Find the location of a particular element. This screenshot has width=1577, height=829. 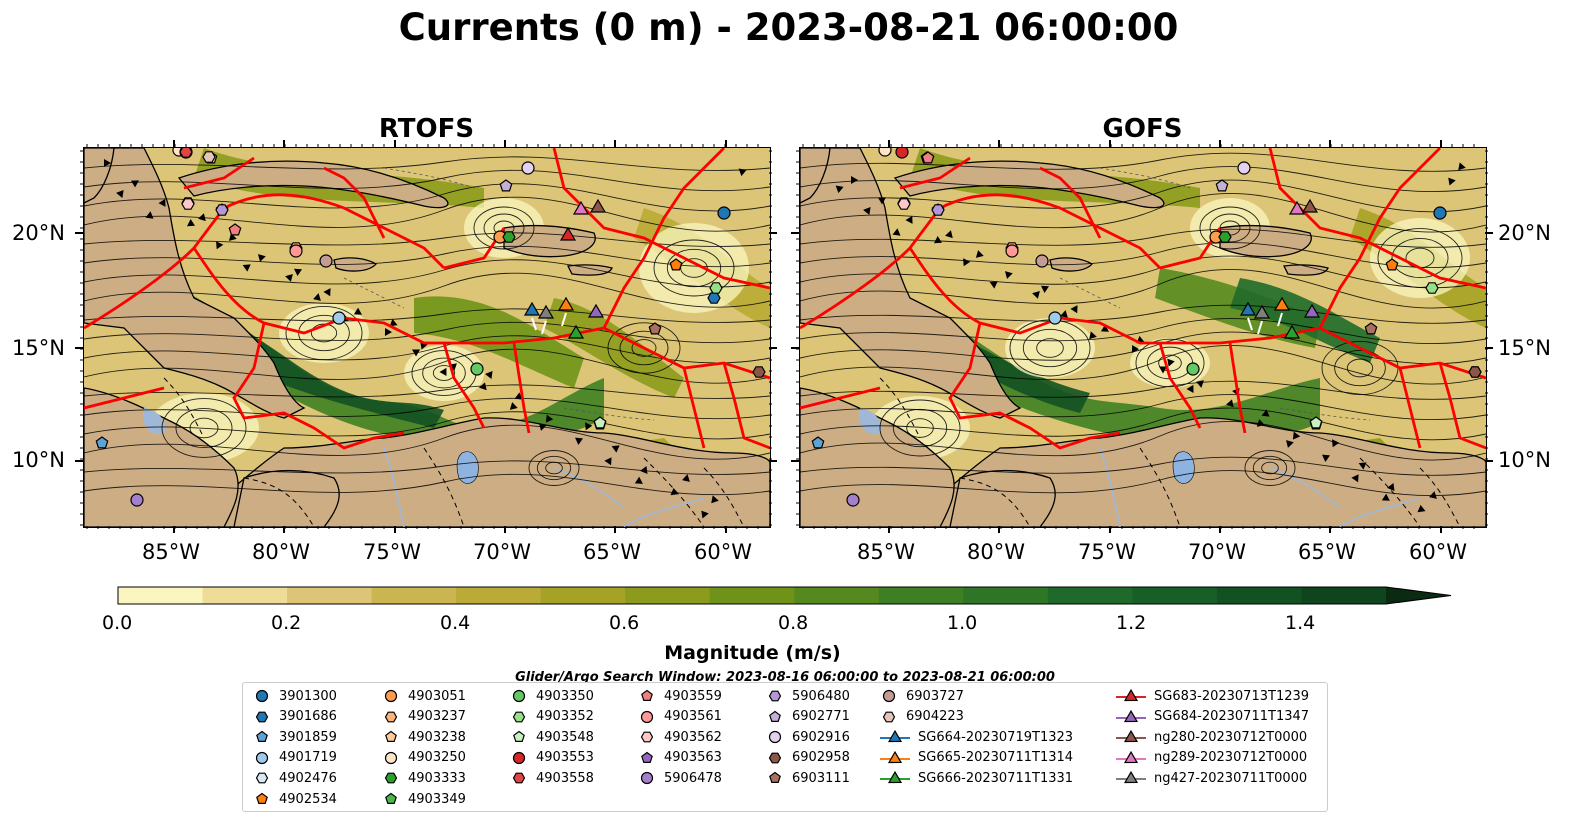

legend-item: 4903561 is located at coordinates (680, 717).